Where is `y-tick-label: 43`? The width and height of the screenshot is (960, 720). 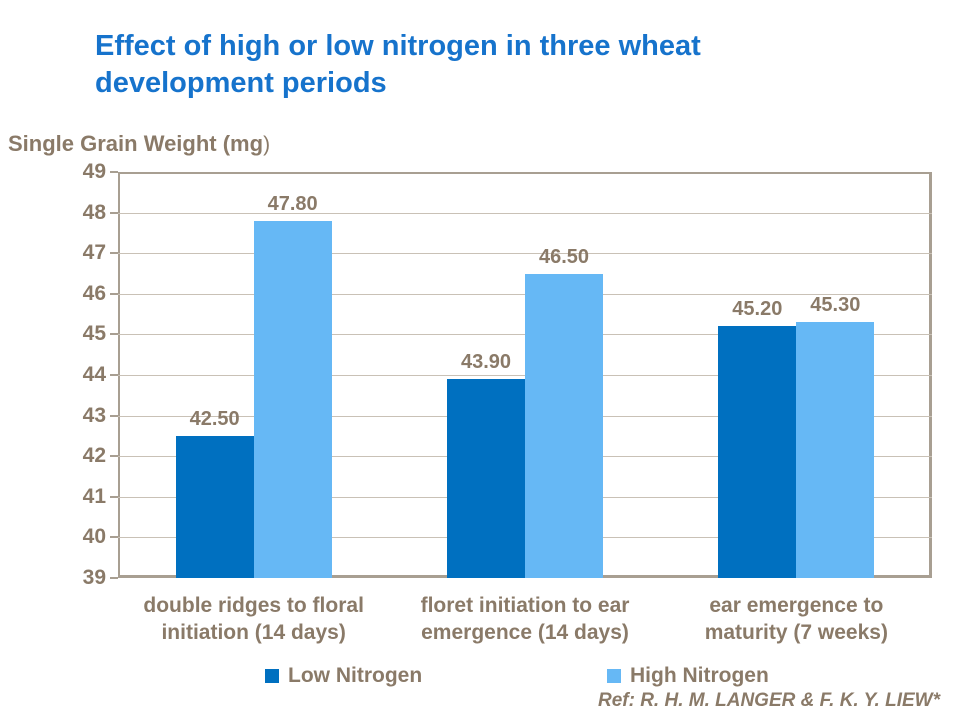 y-tick-label: 43 is located at coordinates (94, 415).